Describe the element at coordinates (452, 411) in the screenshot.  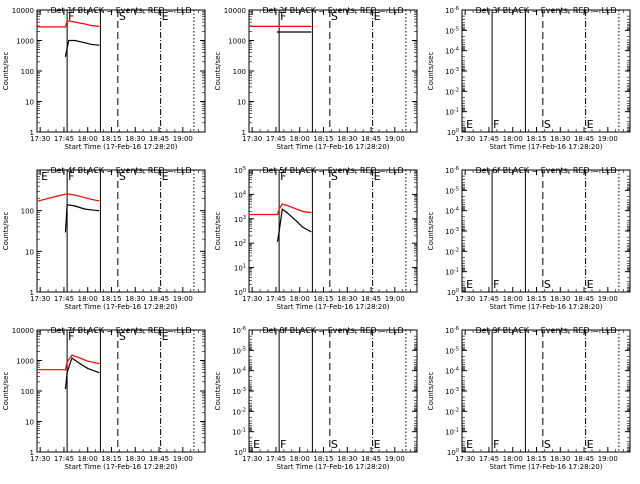
I see `y-tick-label: 10⁻²` at that location.